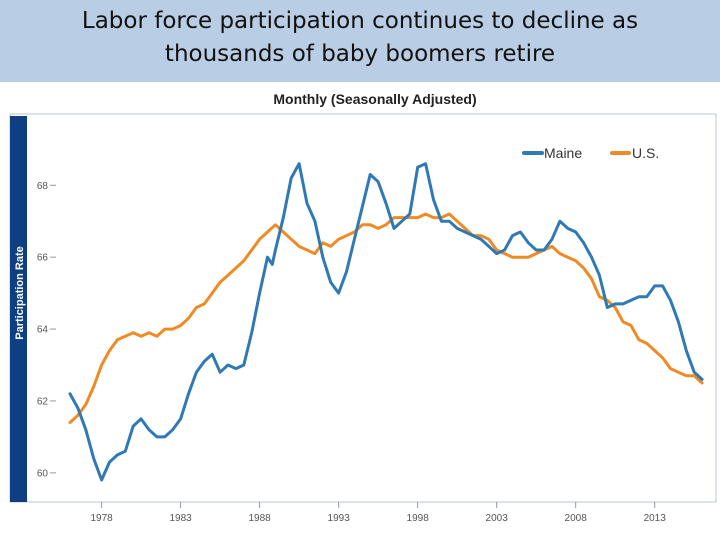 Image resolution: width=720 pixels, height=540 pixels. What do you see at coordinates (590, 153) in the screenshot?
I see `legend: Maine U.S.` at bounding box center [590, 153].